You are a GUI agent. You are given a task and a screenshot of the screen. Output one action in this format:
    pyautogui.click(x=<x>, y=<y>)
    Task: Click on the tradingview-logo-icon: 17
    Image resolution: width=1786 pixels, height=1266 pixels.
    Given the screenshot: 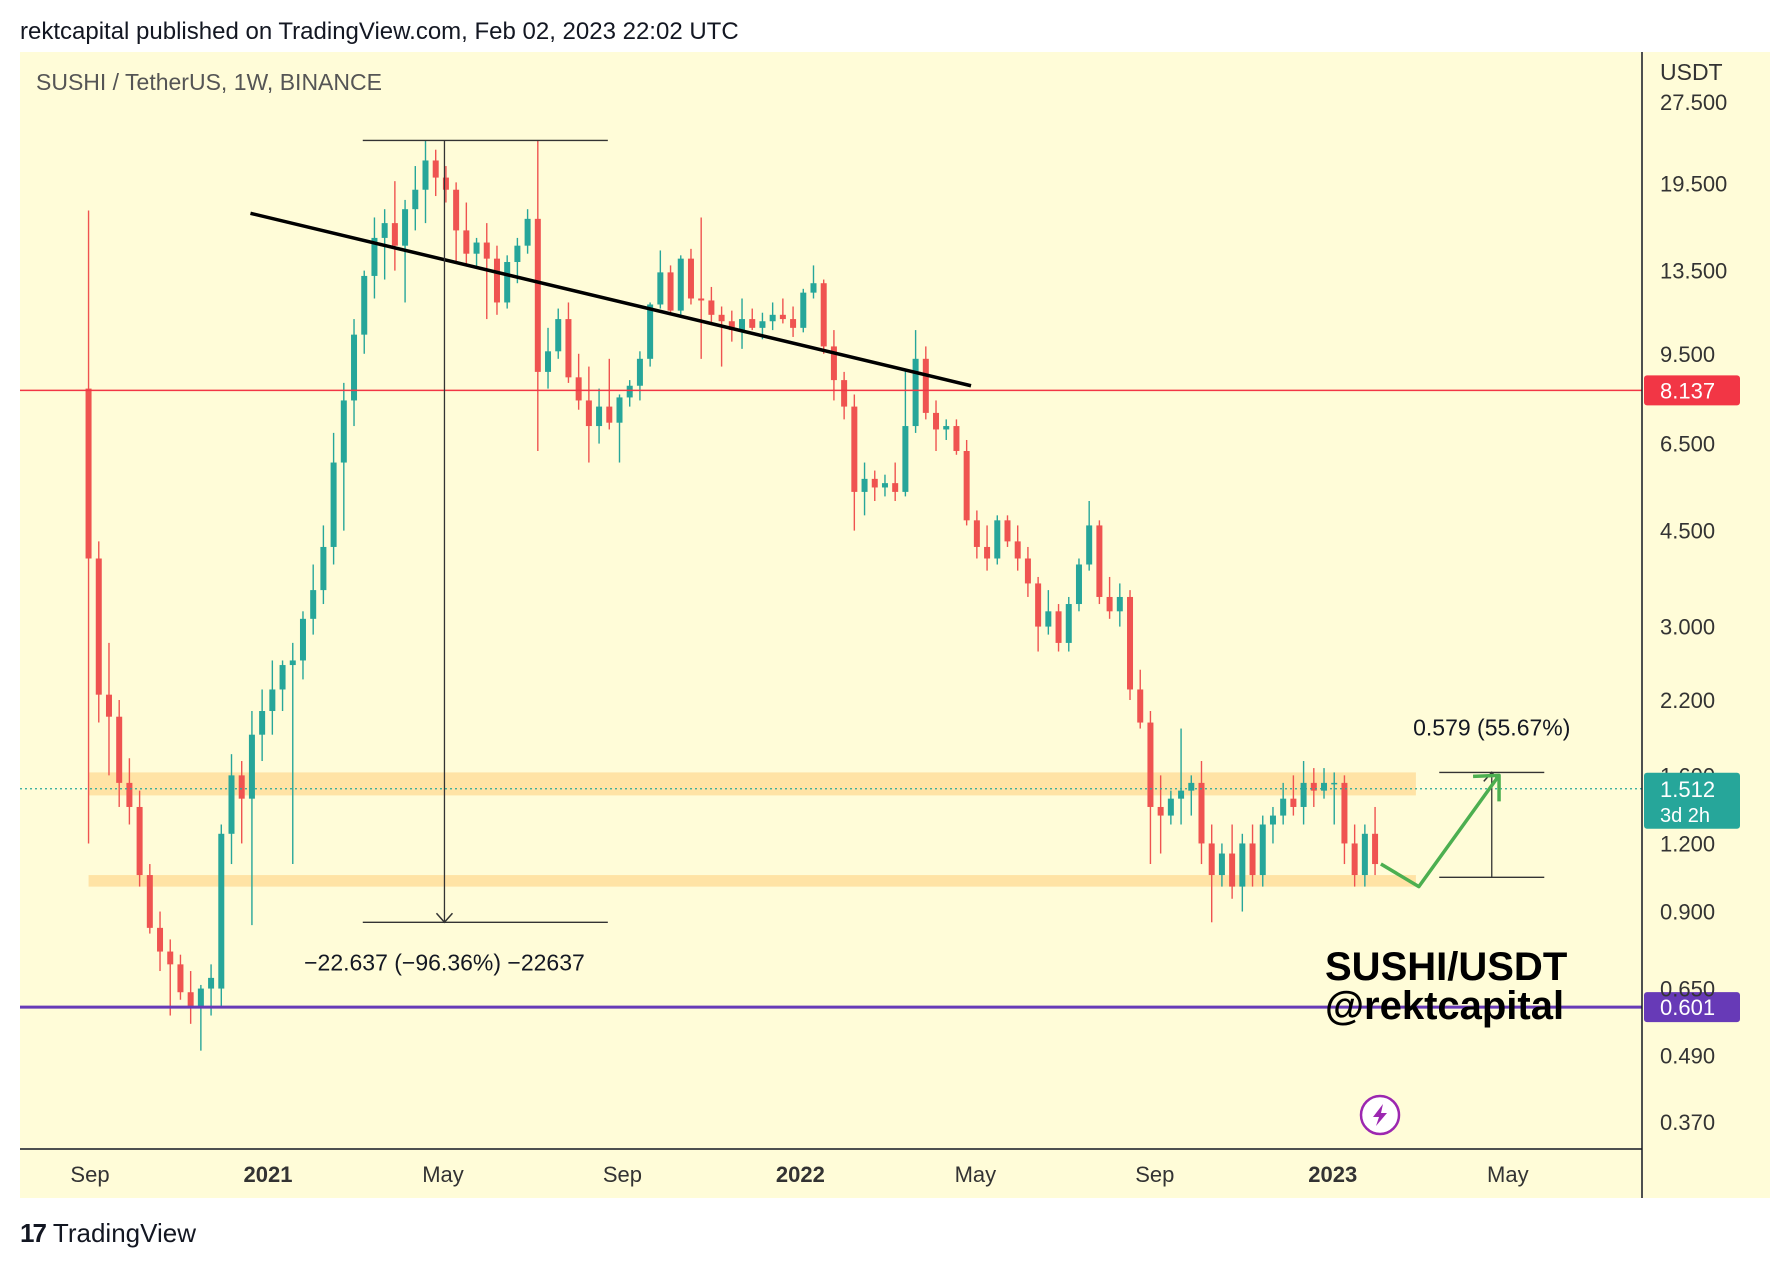 What is the action you would take?
    pyautogui.click(x=33, y=1233)
    